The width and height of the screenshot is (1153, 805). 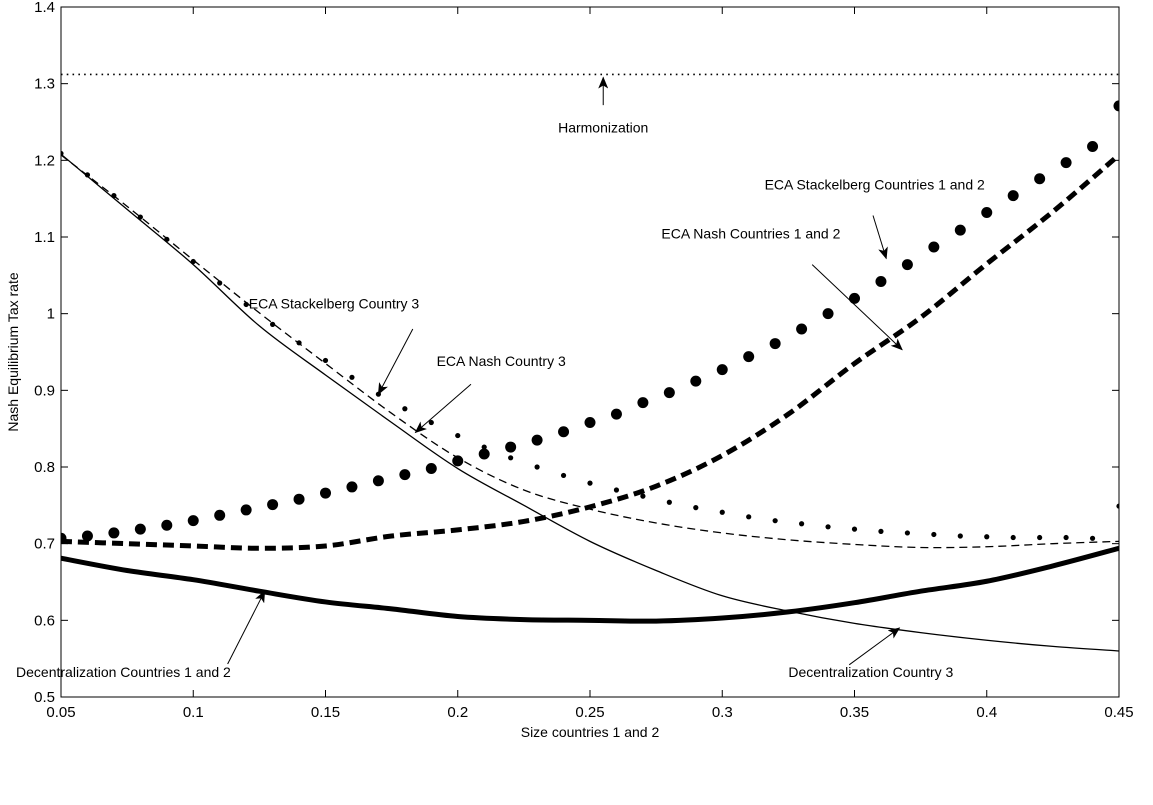 I want to click on annotation: ECA Nash Countries 1 and 2, so click(x=782, y=288).